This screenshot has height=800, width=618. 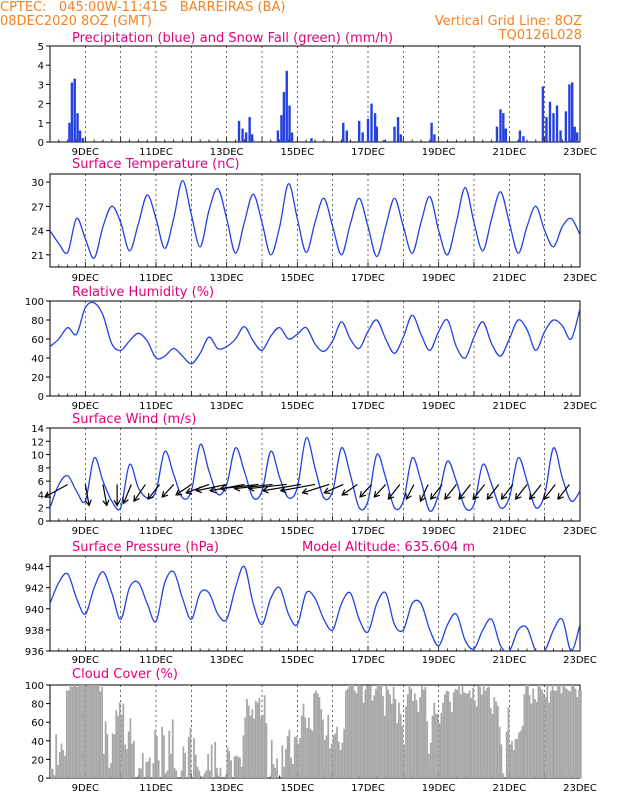 What do you see at coordinates (297, 660) in the screenshot?
I see `pres-date-label: 15DEC` at bounding box center [297, 660].